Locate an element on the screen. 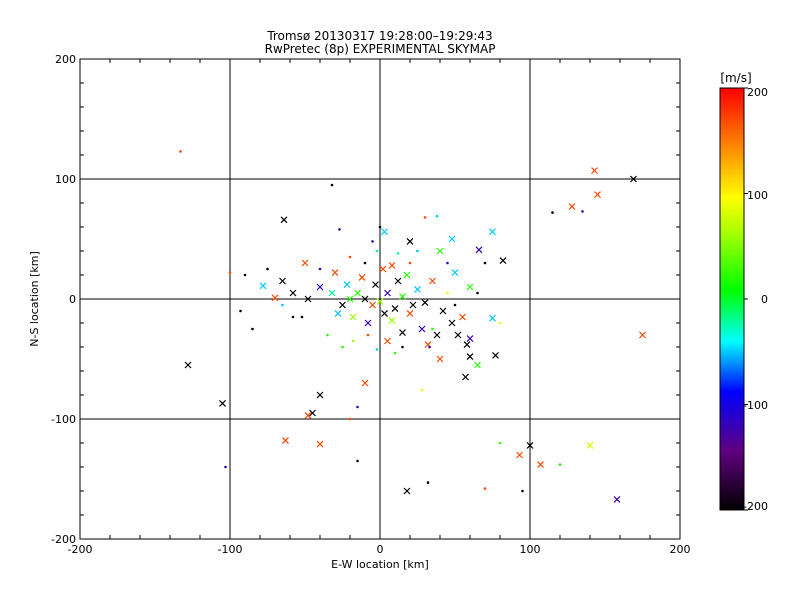 The height and width of the screenshot is (600, 800). y-tick-label-200: 200 is located at coordinates (65, 59).